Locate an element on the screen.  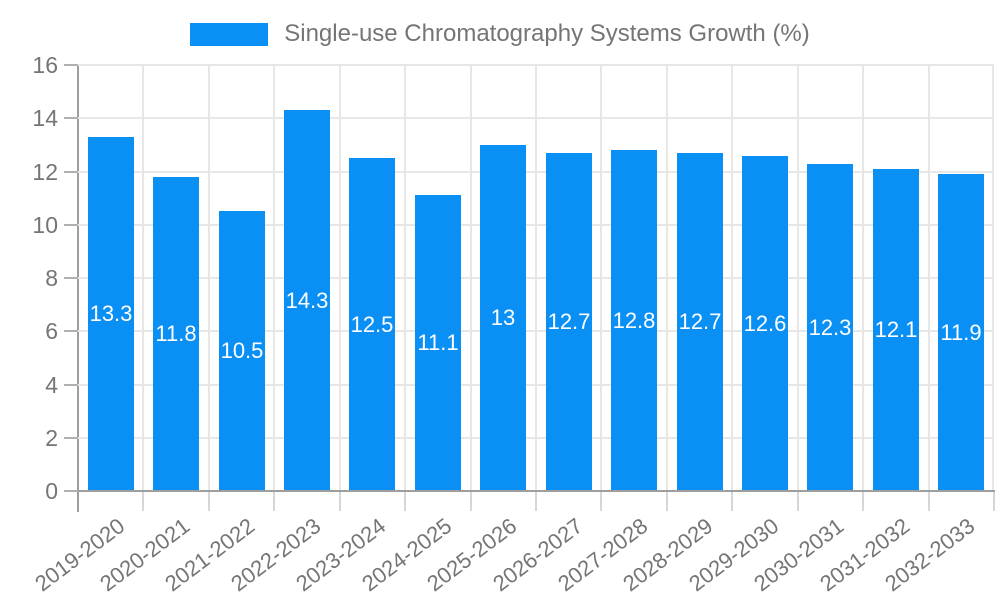
bar-value-label: 13.3 is located at coordinates (111, 313).